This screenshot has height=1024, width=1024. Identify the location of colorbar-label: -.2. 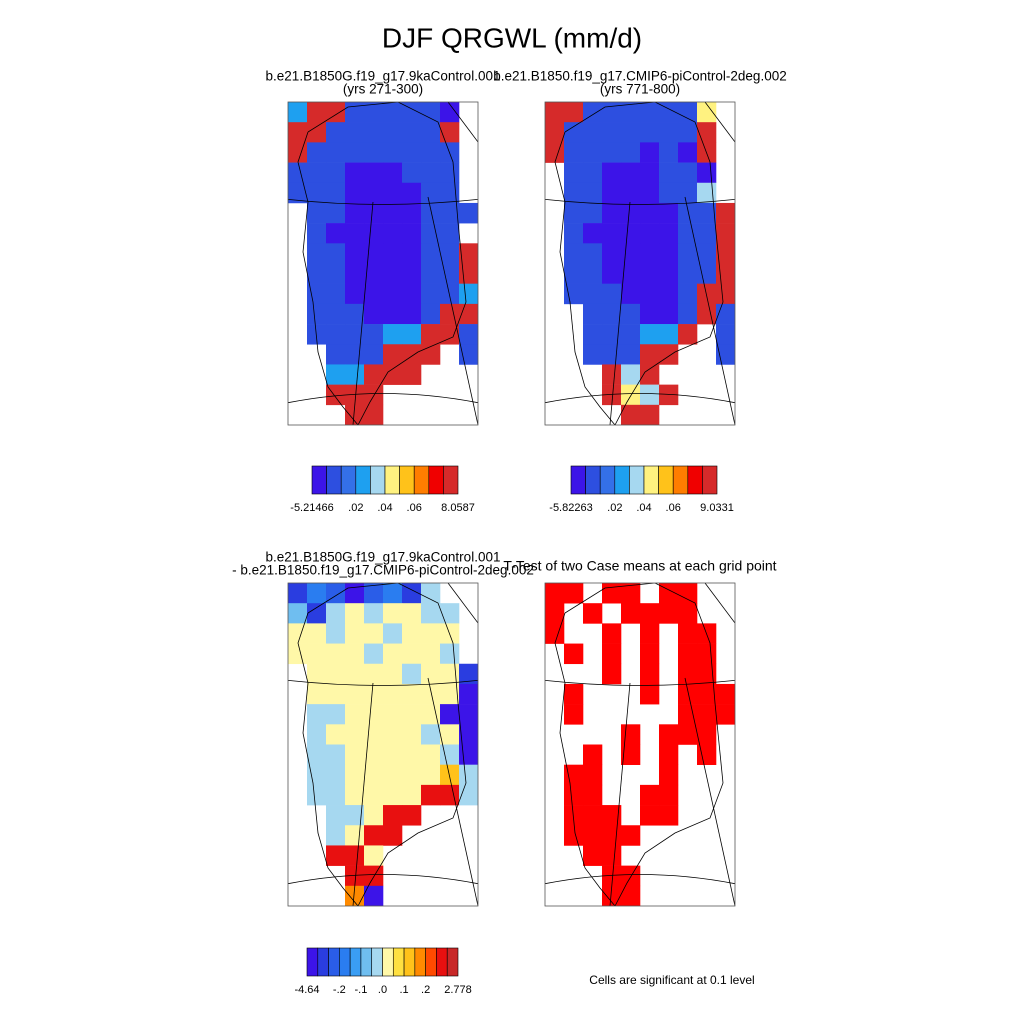
(339, 990).